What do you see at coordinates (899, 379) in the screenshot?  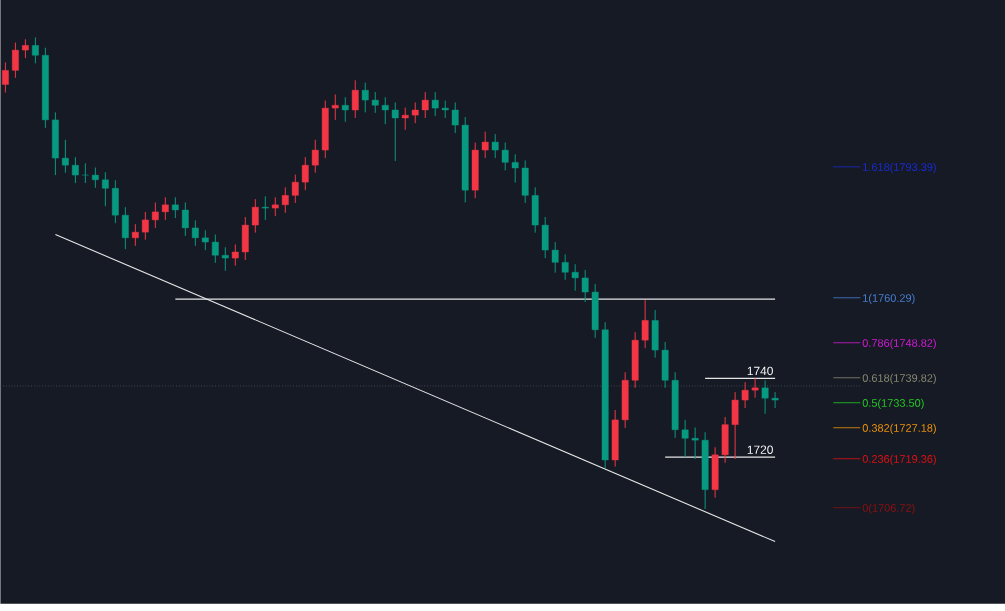 I see `text: 0.618(1739.82)` at bounding box center [899, 379].